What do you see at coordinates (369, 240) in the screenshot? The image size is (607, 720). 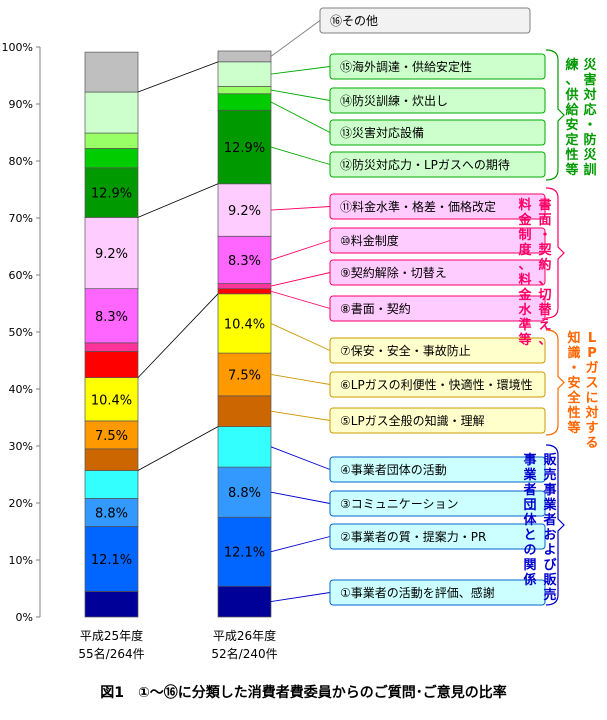 I see `legend-label: ⑩料金制度` at bounding box center [369, 240].